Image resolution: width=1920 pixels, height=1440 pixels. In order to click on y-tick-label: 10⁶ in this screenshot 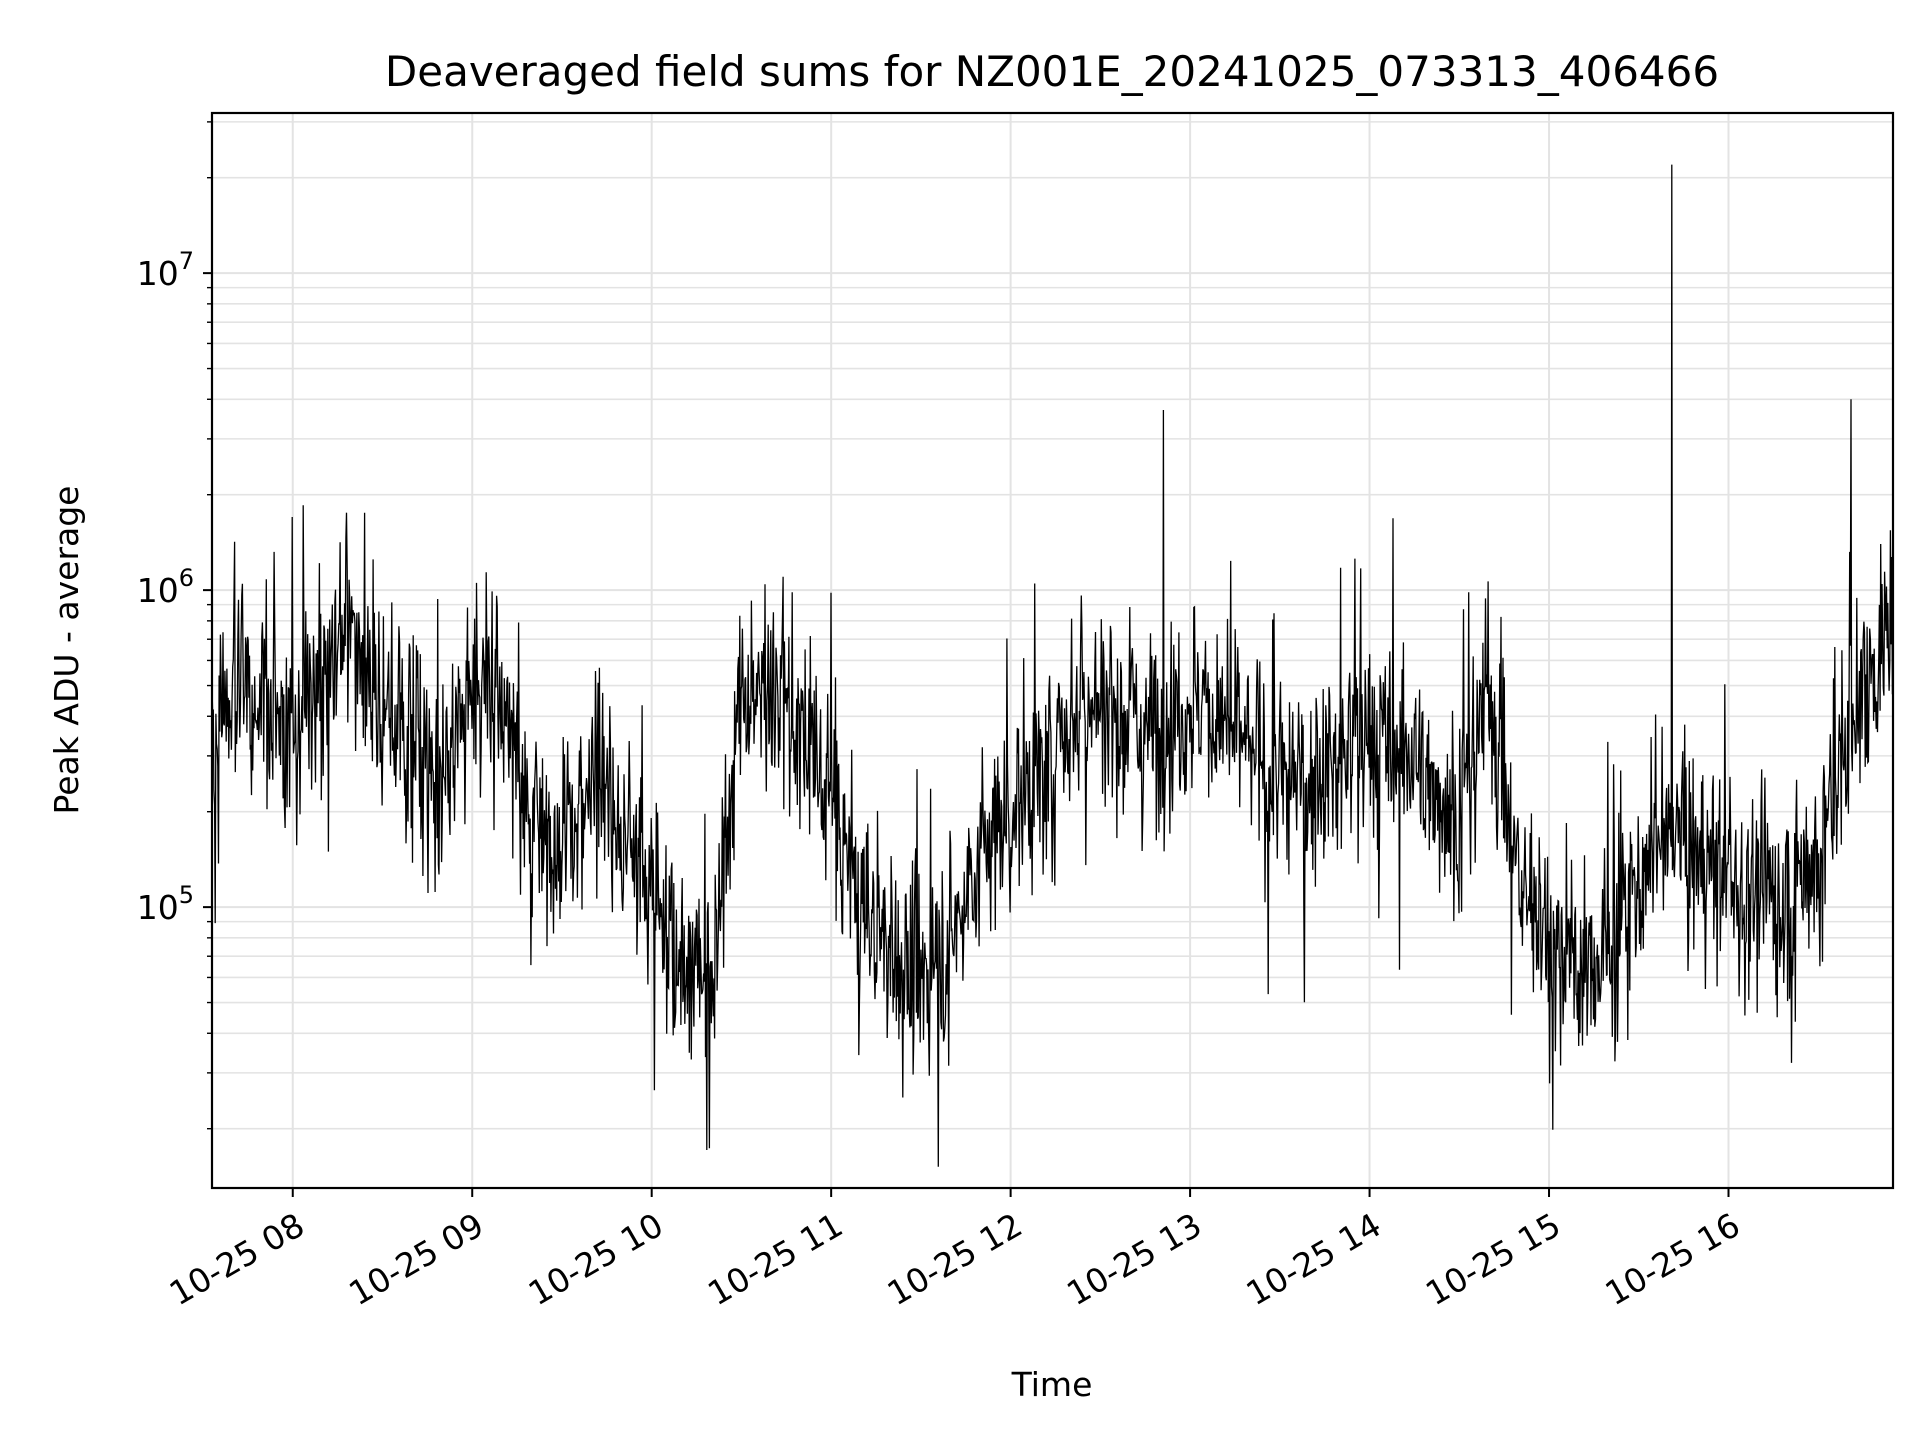, I will do `click(165, 587)`.